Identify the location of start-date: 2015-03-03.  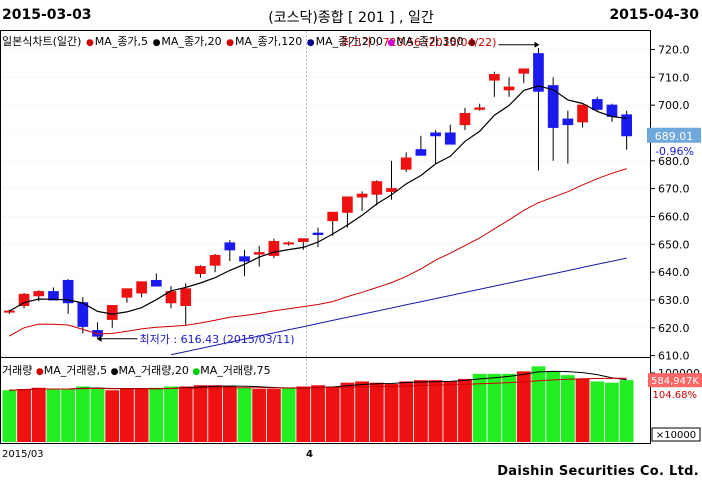
(47, 15).